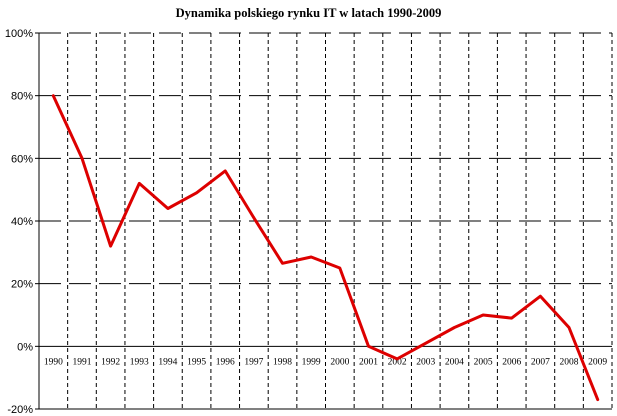 Image resolution: width=617 pixels, height=416 pixels. Describe the element at coordinates (397, 362) in the screenshot. I see `x-tick-label: 2002` at that location.